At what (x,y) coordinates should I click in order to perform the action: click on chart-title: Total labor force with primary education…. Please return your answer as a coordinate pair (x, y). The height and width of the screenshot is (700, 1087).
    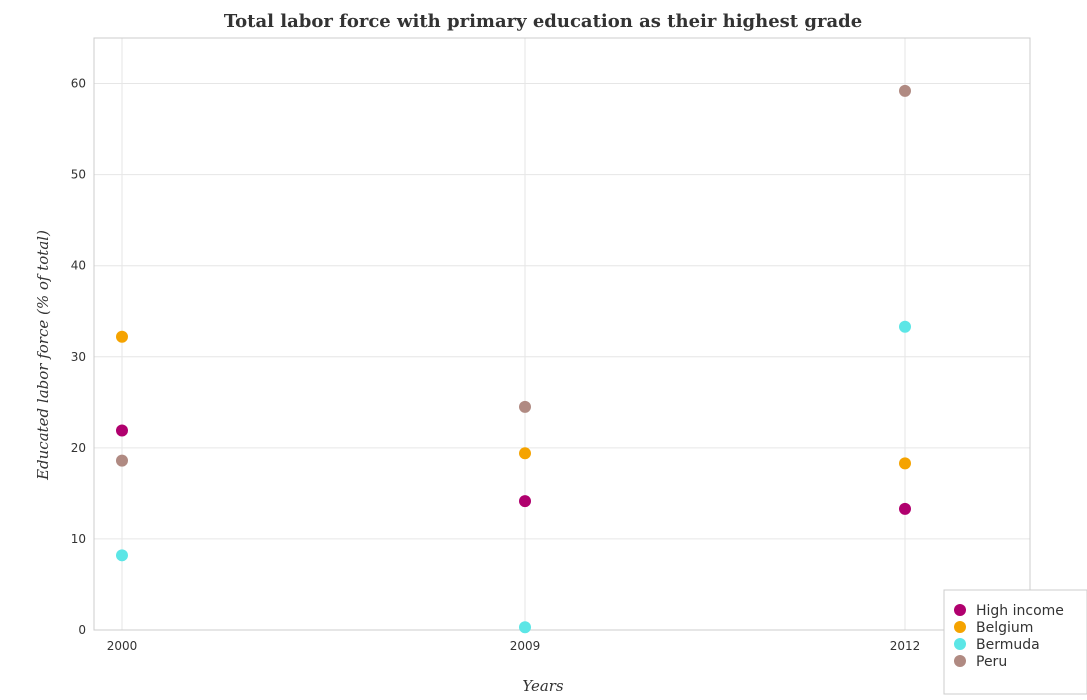
    Looking at the image, I should click on (543, 21).